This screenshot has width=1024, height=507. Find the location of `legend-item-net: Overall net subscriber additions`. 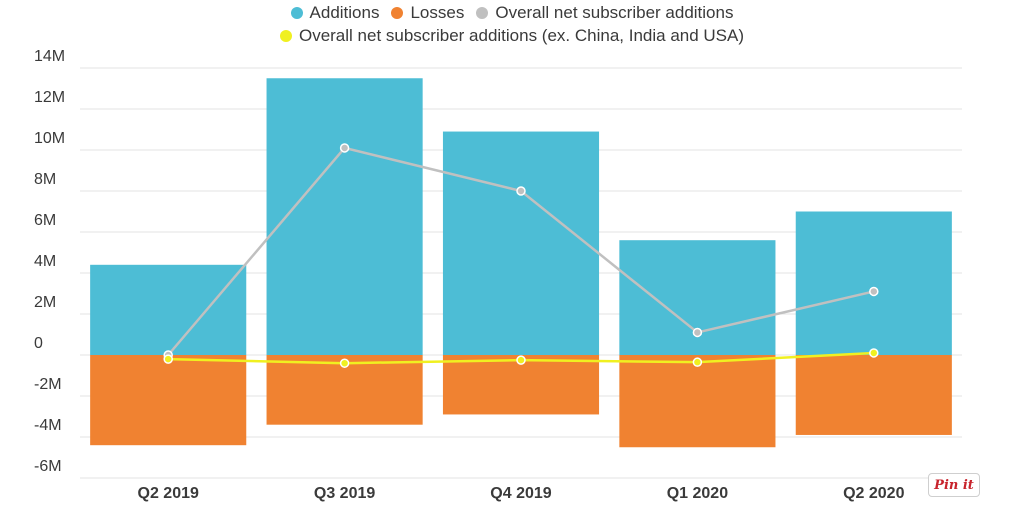

legend-item-net: Overall net subscriber additions is located at coordinates (604, 13).